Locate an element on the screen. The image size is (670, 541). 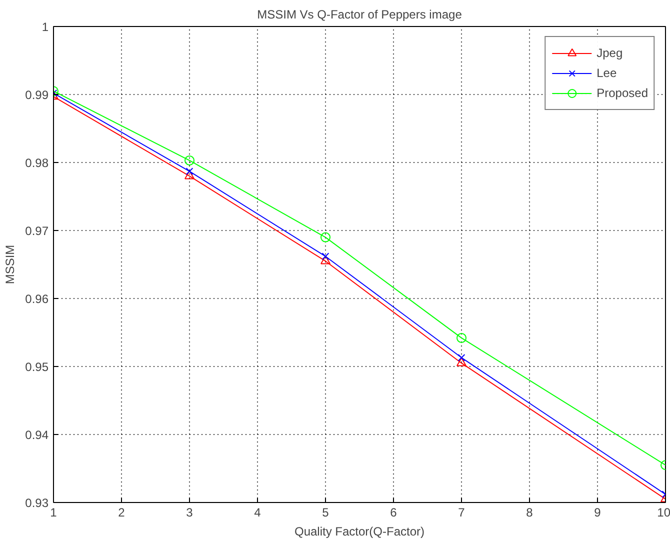
x-tick-label: 9 is located at coordinates (598, 513).